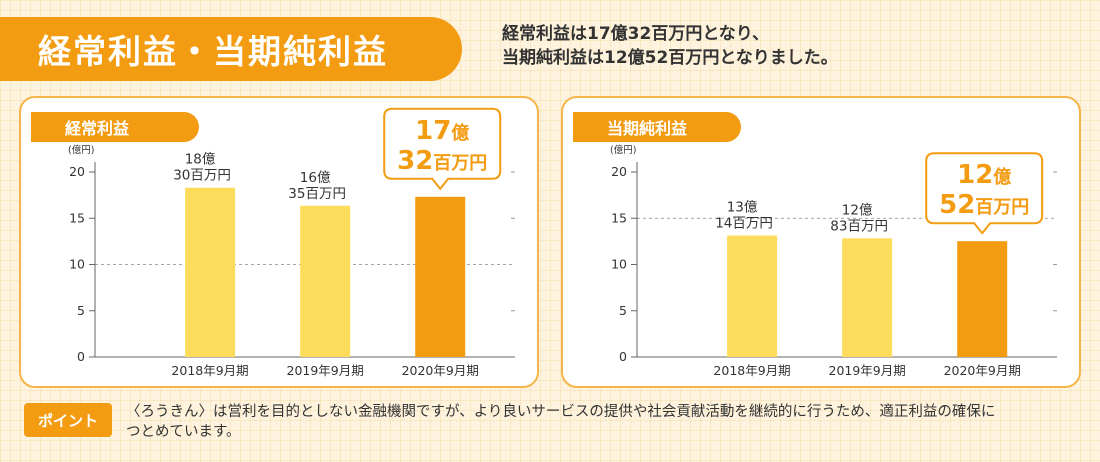 The image size is (1100, 462). Describe the element at coordinates (440, 370) in the screenshot. I see `ordinary-profit-category-label: 2020年9月期` at that location.